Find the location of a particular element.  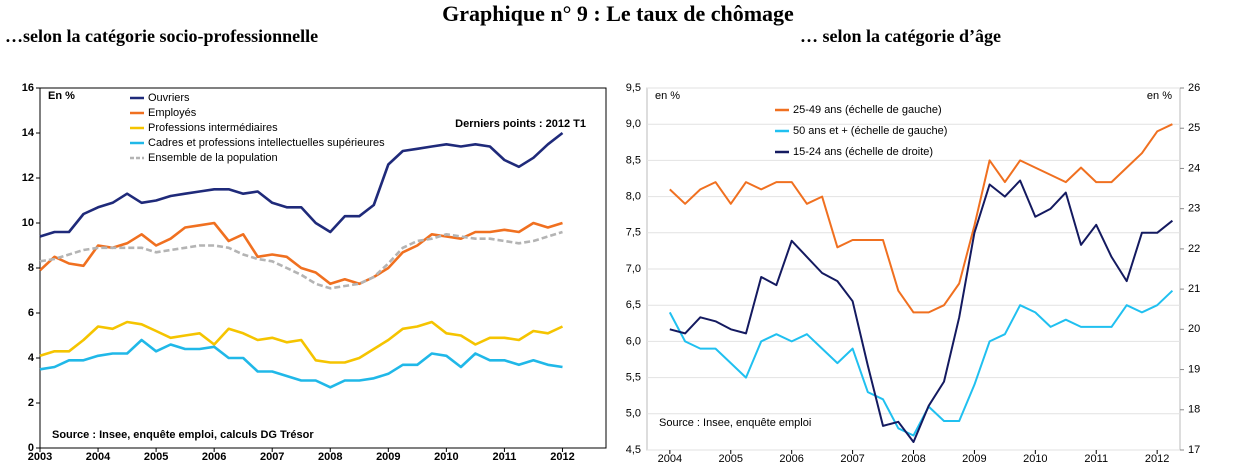

source: Source : Insee, enquête emploi is located at coordinates (735, 423).